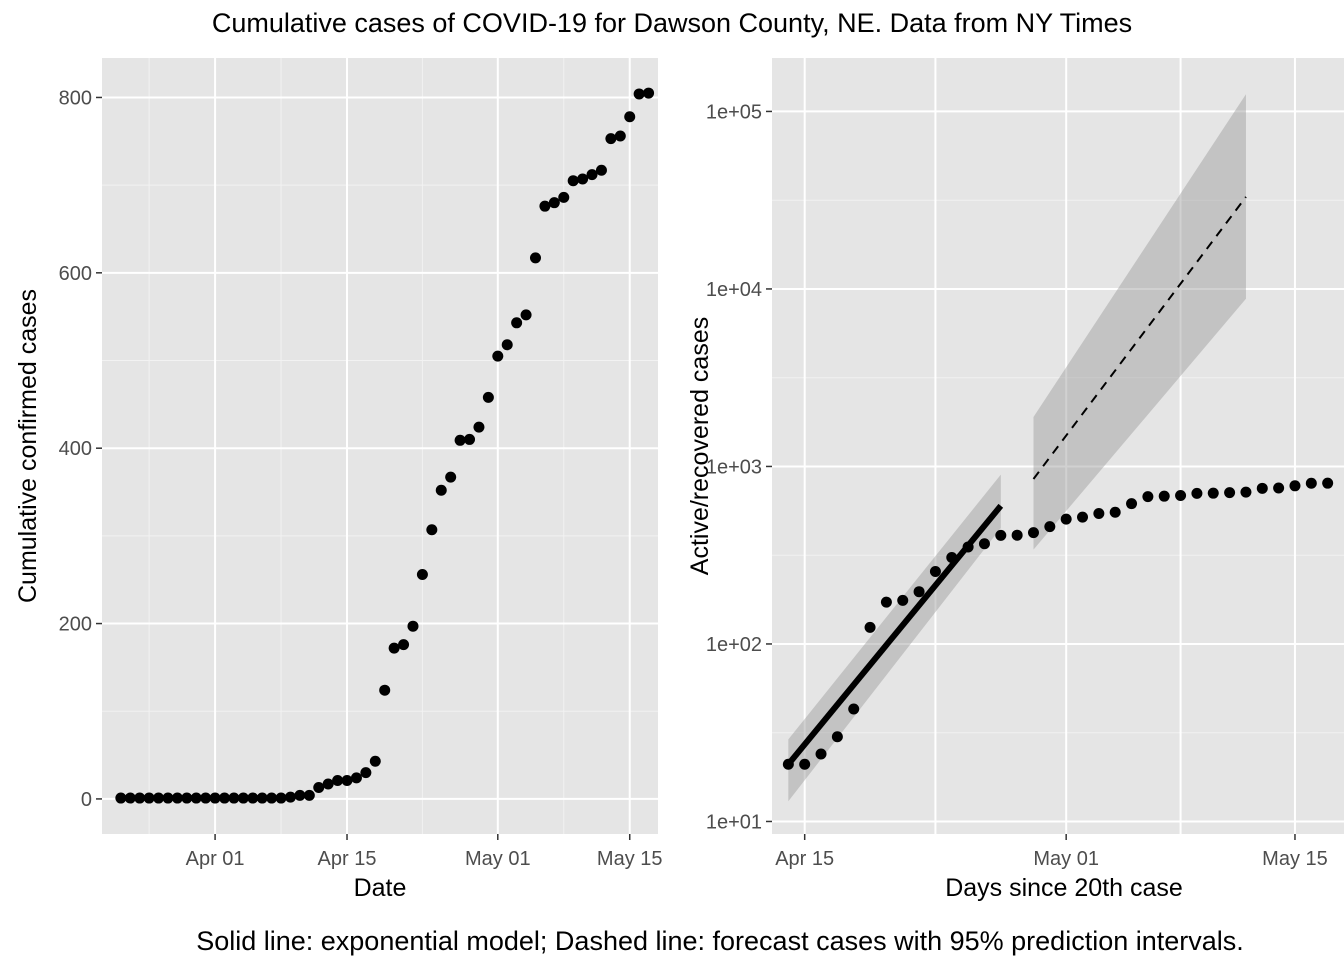 This screenshot has width=1344, height=960. Describe the element at coordinates (1139, 338) in the screenshot. I see `forecast-dashed-line` at that location.